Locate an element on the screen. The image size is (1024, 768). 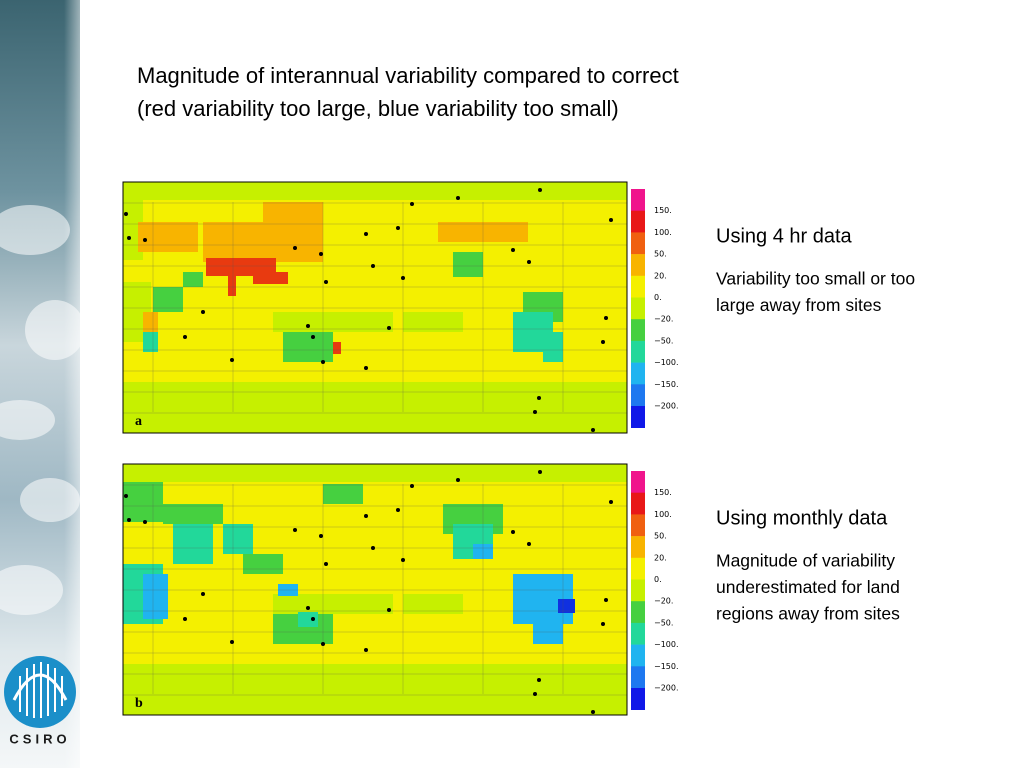
panel-description: Variability too small or too is located at coordinates (815, 279).